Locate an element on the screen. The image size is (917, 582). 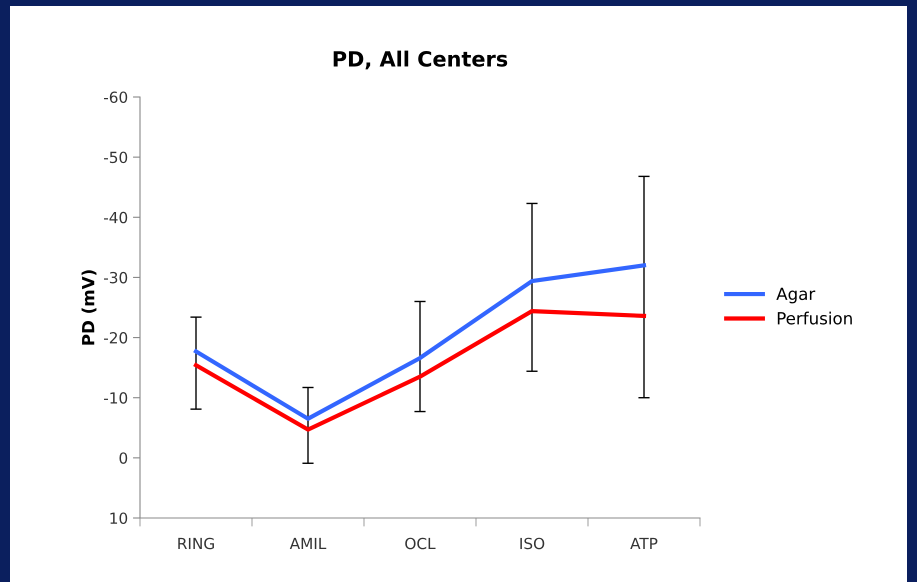
y-tick-label: -30 is located at coordinates (116, 278).